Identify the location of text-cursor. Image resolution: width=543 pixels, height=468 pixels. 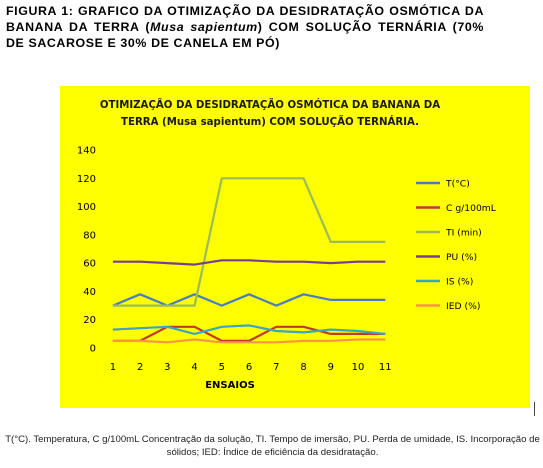
(534, 409).